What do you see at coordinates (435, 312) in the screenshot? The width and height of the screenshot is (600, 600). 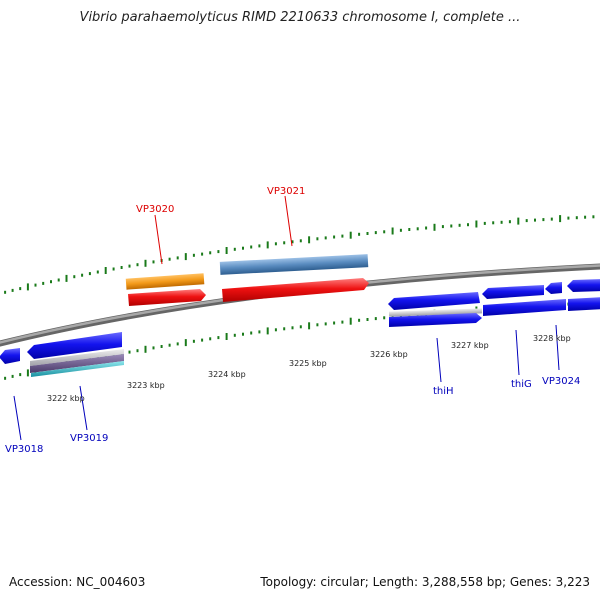 I see `gene-thiH-silver` at bounding box center [435, 312].